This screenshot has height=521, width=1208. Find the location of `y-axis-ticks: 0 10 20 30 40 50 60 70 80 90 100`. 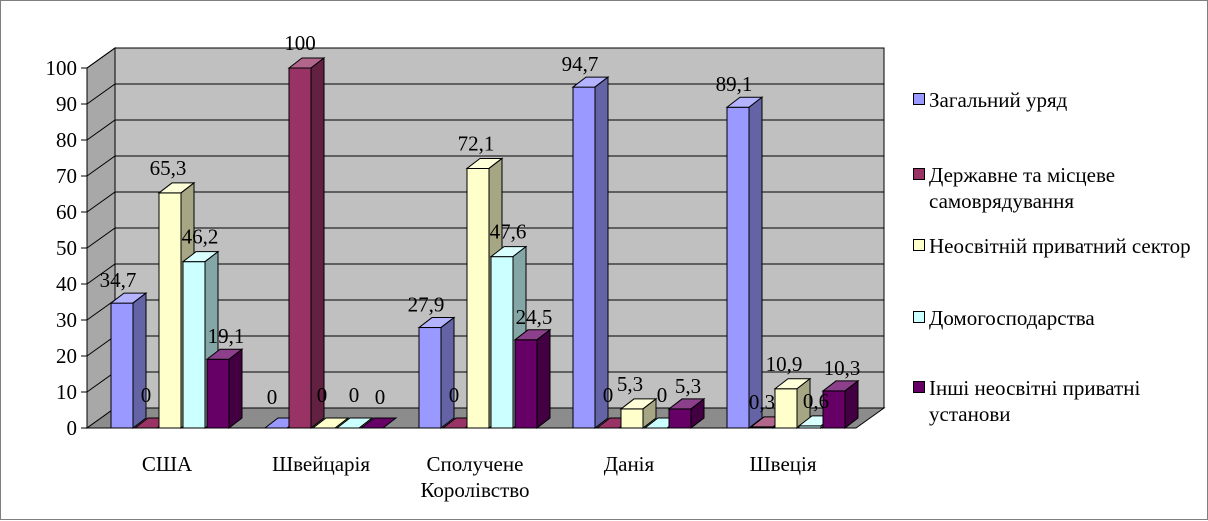

y-axis-ticks: 0 10 20 30 40 50 60 70 80 90 100 is located at coordinates (67, 248).